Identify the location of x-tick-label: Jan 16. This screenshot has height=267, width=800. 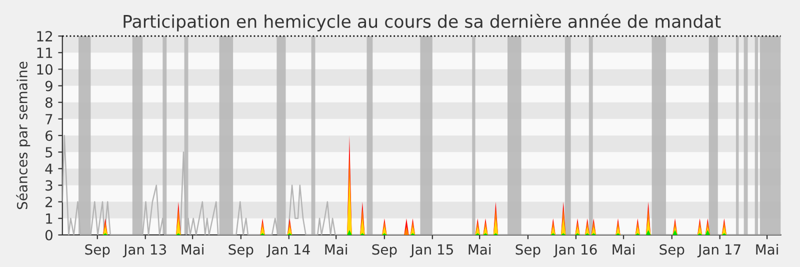
(575, 251).